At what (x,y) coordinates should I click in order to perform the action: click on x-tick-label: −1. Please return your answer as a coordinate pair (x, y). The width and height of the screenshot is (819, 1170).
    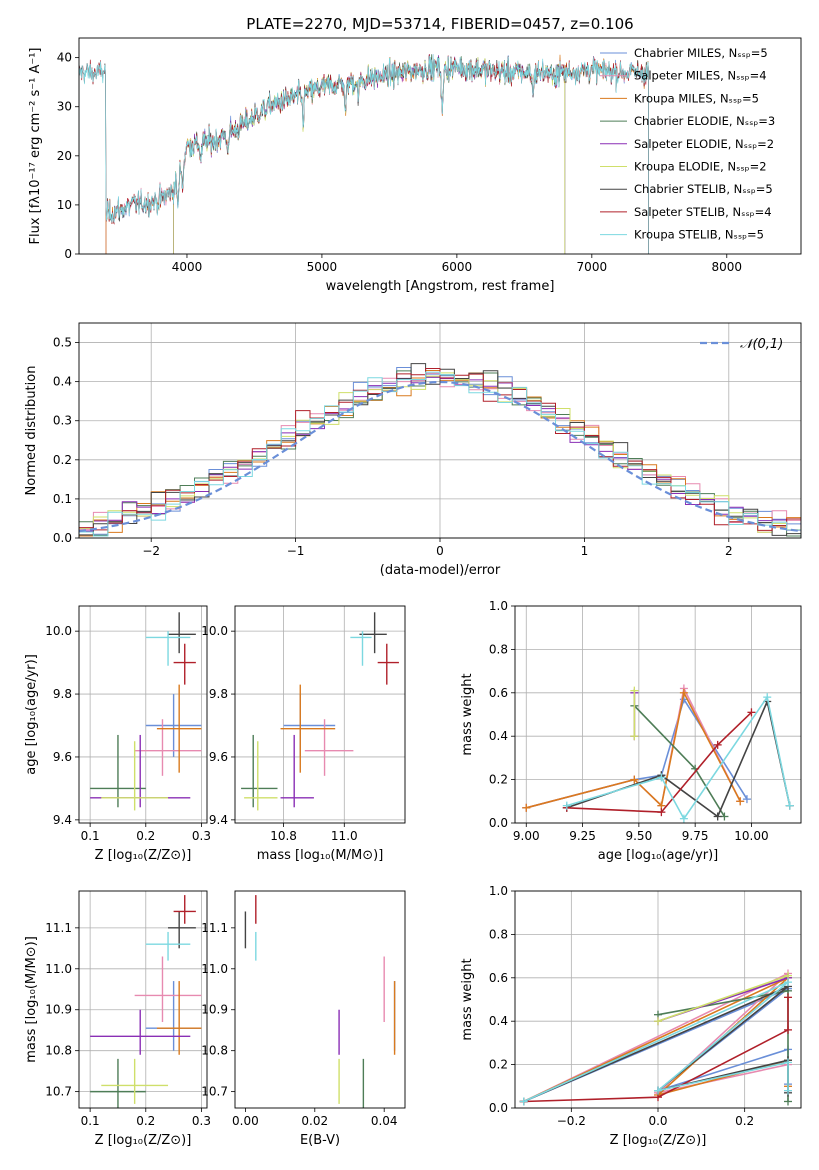
    Looking at the image, I should click on (296, 551).